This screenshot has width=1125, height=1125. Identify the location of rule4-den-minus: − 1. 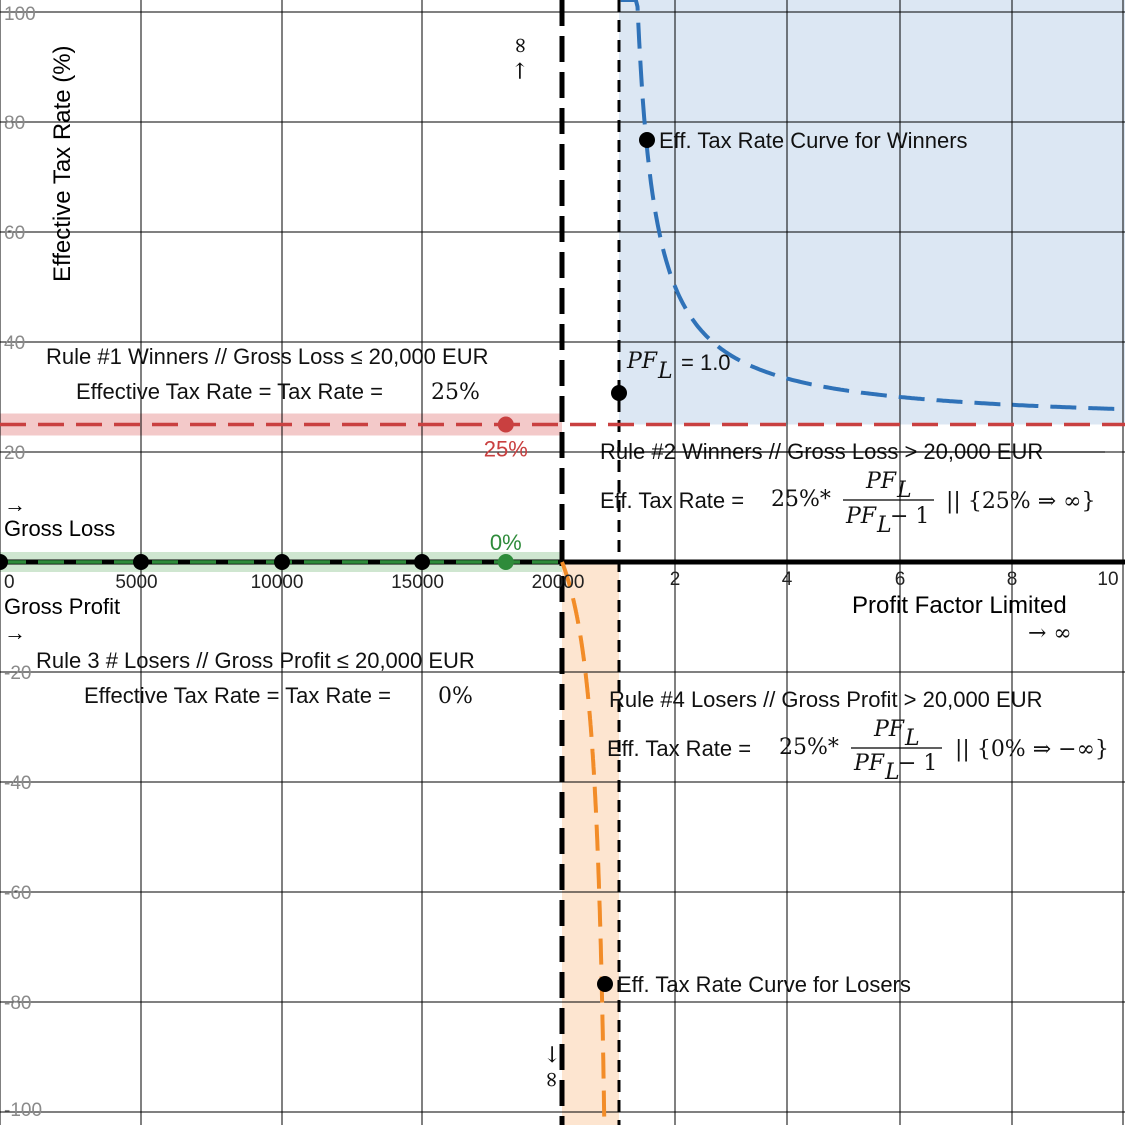
(917, 763).